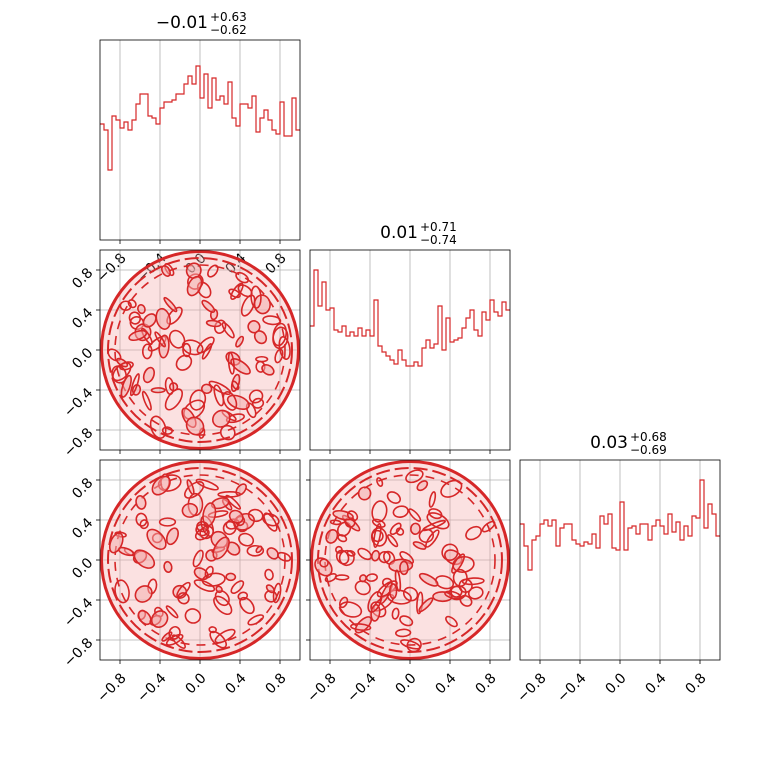  Describe the element at coordinates (648, 437) in the screenshot. I see `title-plus: +0.68` at that location.